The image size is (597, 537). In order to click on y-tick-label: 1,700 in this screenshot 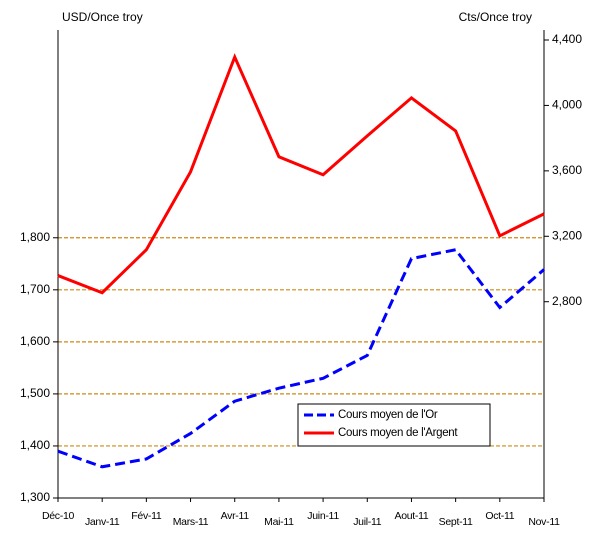, I will do `click(35, 289)`.